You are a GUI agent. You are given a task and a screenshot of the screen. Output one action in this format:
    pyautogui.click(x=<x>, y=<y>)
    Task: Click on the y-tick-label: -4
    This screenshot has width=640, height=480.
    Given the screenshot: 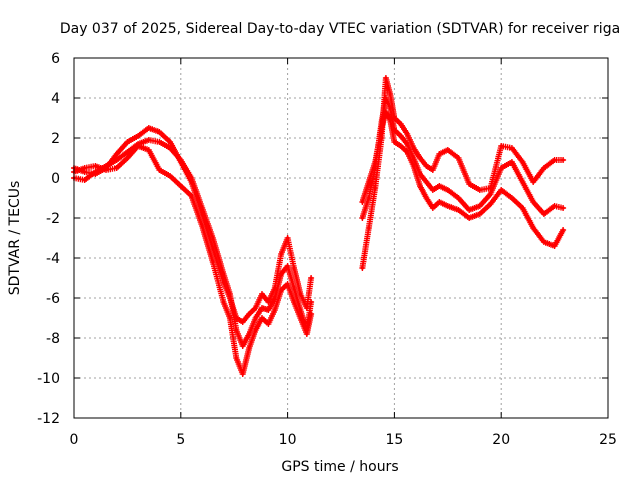 What is the action you would take?
    pyautogui.click(x=53, y=259)
    